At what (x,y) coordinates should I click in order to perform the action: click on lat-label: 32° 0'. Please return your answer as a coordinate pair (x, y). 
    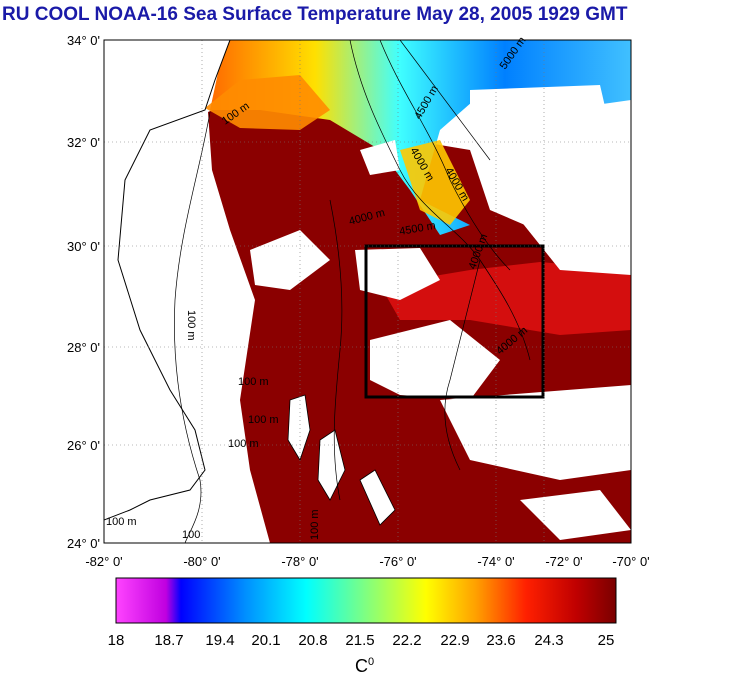
    Looking at the image, I should click on (83, 142).